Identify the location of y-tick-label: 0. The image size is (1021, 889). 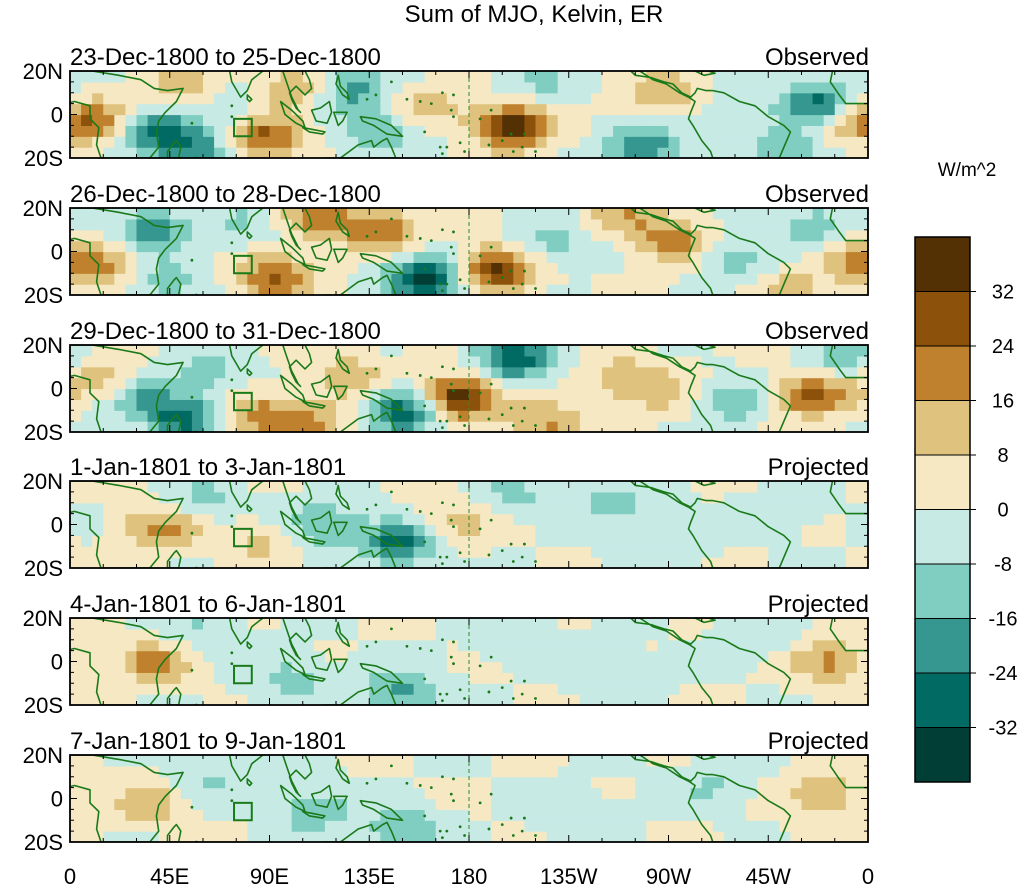
(57, 525).